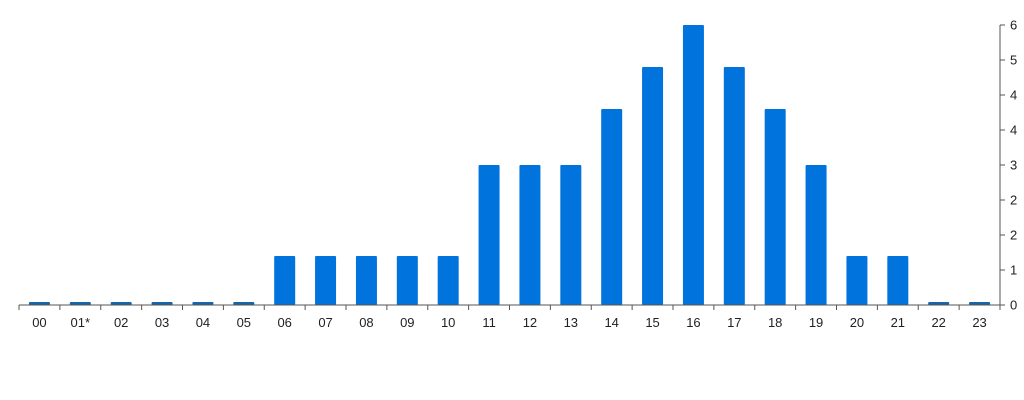 Image resolution: width=1024 pixels, height=400 pixels. Describe the element at coordinates (979, 322) in the screenshot. I see `x-tick-label: 23` at that location.